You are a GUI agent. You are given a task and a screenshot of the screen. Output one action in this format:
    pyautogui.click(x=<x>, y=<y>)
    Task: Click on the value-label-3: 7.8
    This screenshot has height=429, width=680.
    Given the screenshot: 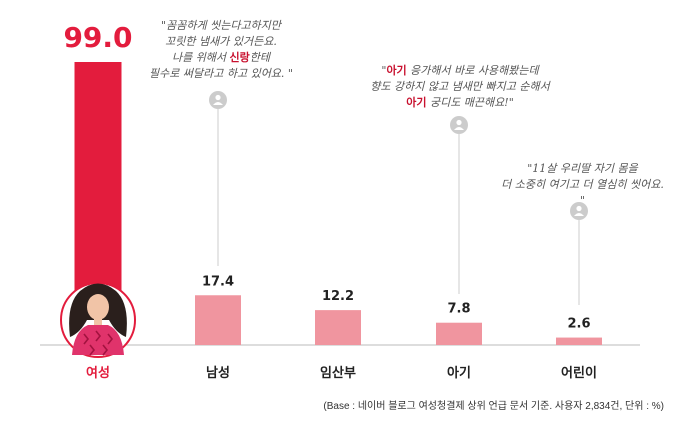 What is the action you would take?
    pyautogui.click(x=458, y=309)
    